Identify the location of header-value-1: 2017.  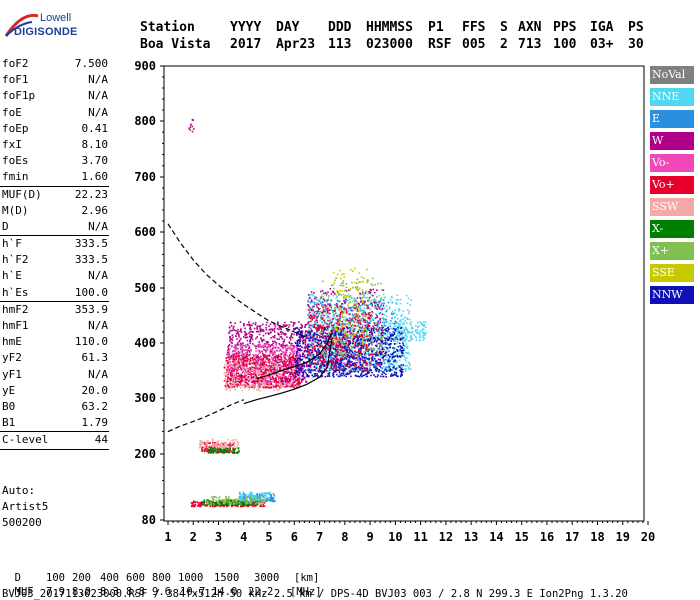
(246, 44).